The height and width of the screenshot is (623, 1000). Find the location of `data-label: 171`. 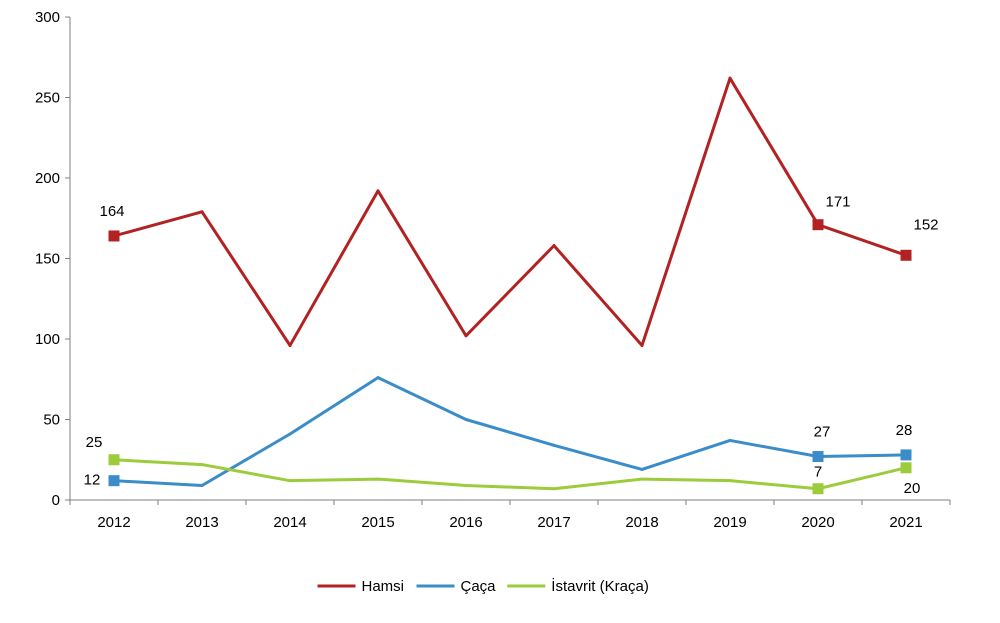

data-label: 171 is located at coordinates (837, 202).